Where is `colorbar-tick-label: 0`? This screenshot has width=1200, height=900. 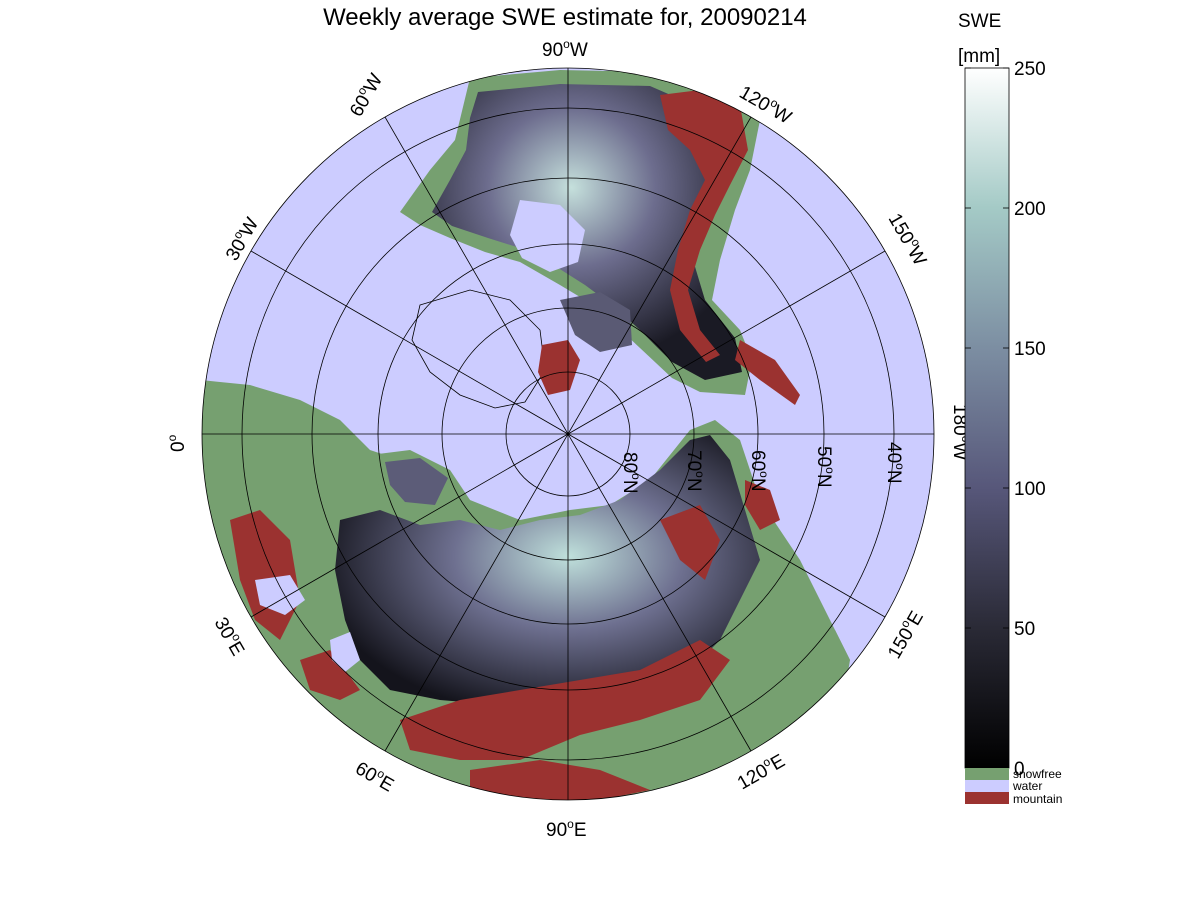 colorbar-tick-label: 0 is located at coordinates (1019, 769).